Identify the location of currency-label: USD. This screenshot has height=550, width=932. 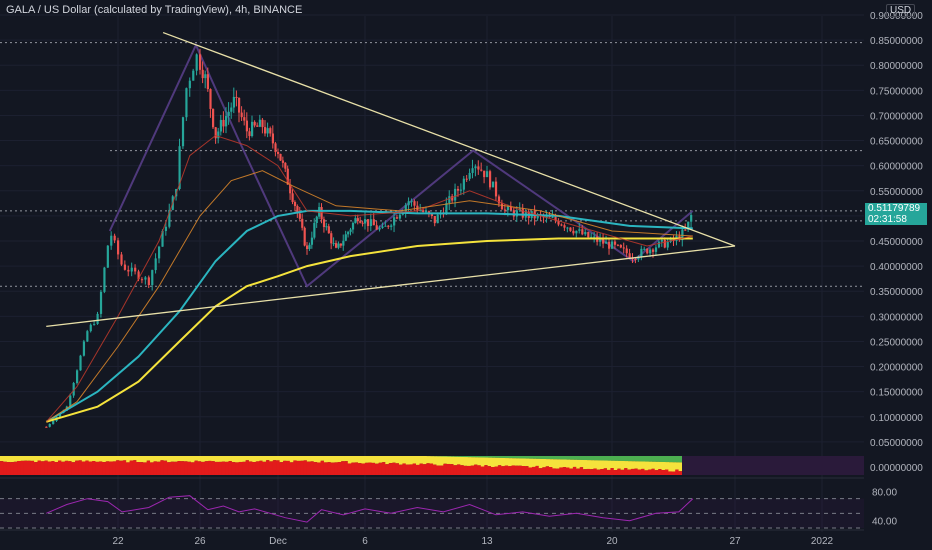
(901, 10).